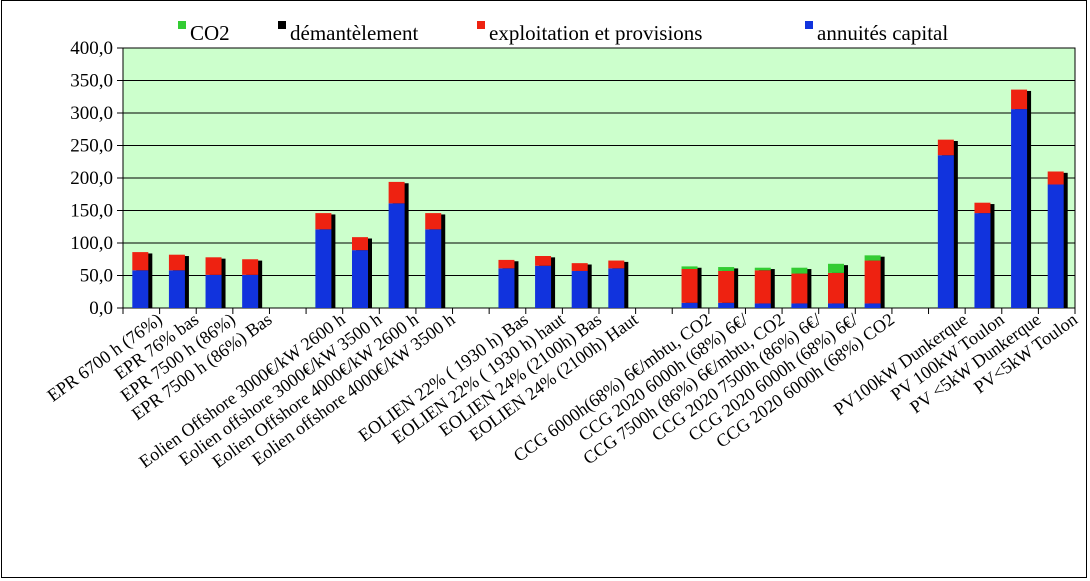 This screenshot has width=1090, height=581. What do you see at coordinates (91, 211) in the screenshot?
I see `y-tick-label: 150,0` at bounding box center [91, 211].